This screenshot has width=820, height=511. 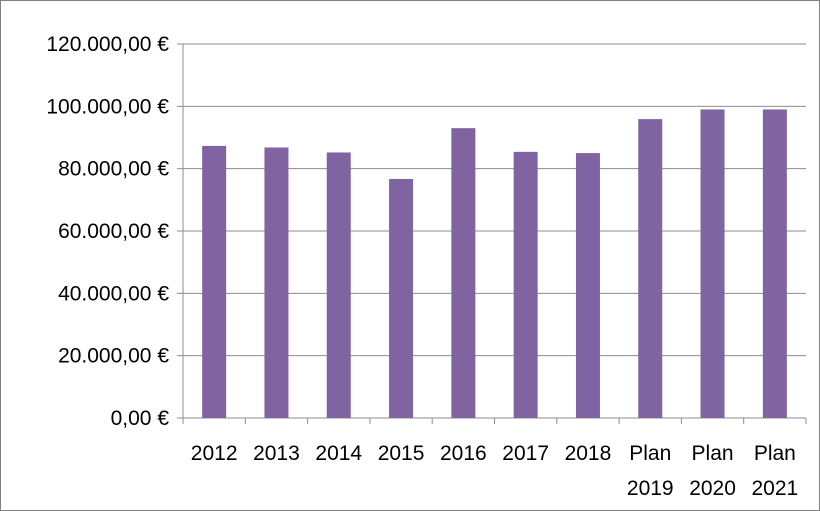 I want to click on x-category-label: 2021, so click(x=774, y=488).